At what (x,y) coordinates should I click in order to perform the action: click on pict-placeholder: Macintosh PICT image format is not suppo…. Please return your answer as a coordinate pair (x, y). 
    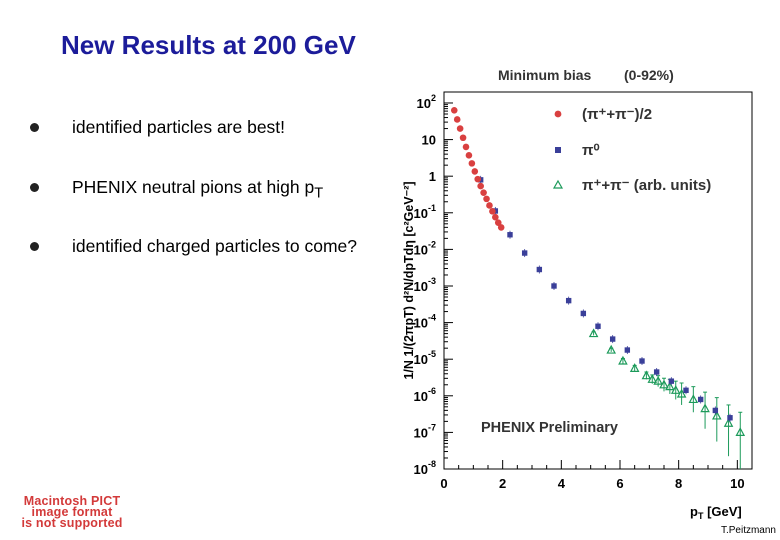
    Looking at the image, I should click on (72, 512).